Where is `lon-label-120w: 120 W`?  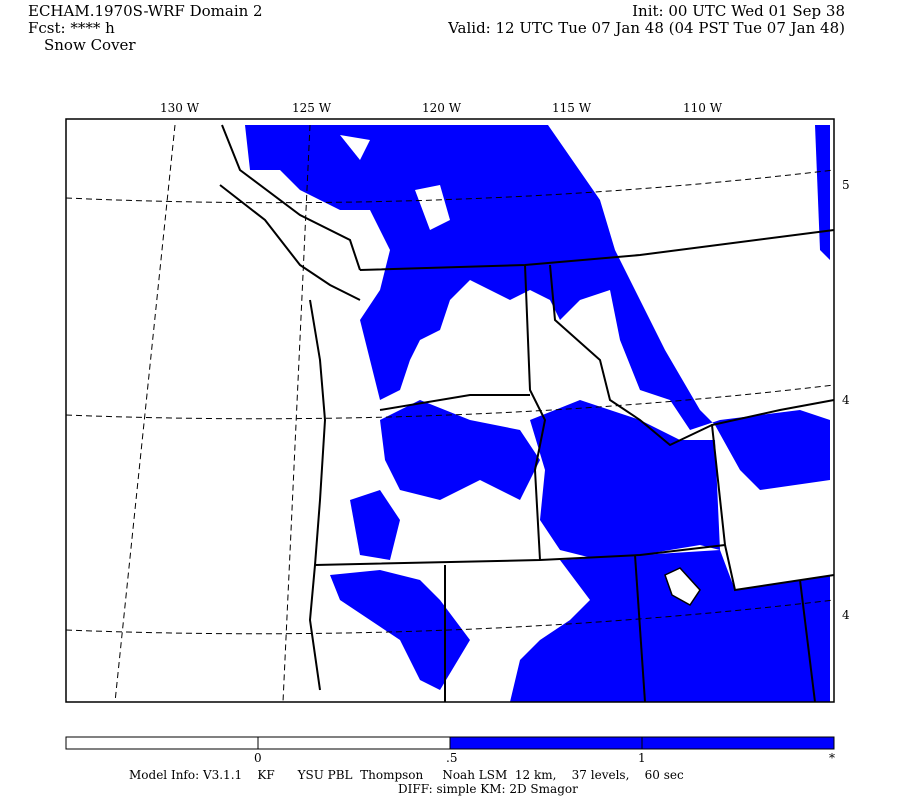 lon-label-120w: 120 W is located at coordinates (442, 108).